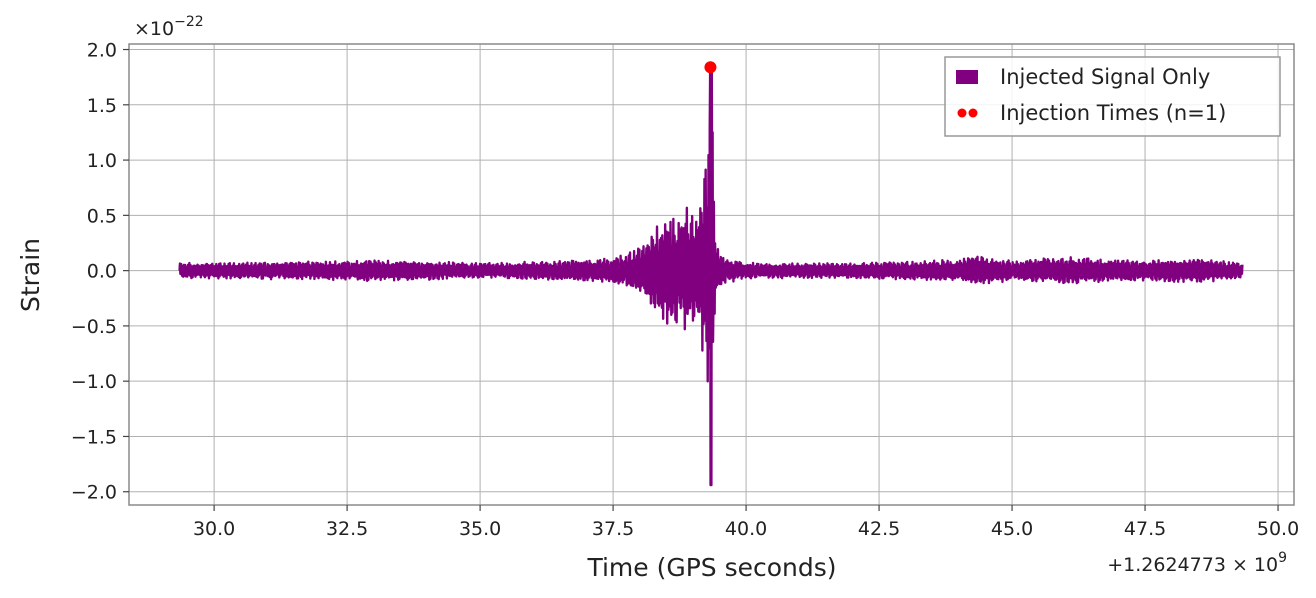 Image resolution: width=1316 pixels, height=598 pixels. I want to click on x-axis-title: Time (GPS seconds), so click(711, 567).